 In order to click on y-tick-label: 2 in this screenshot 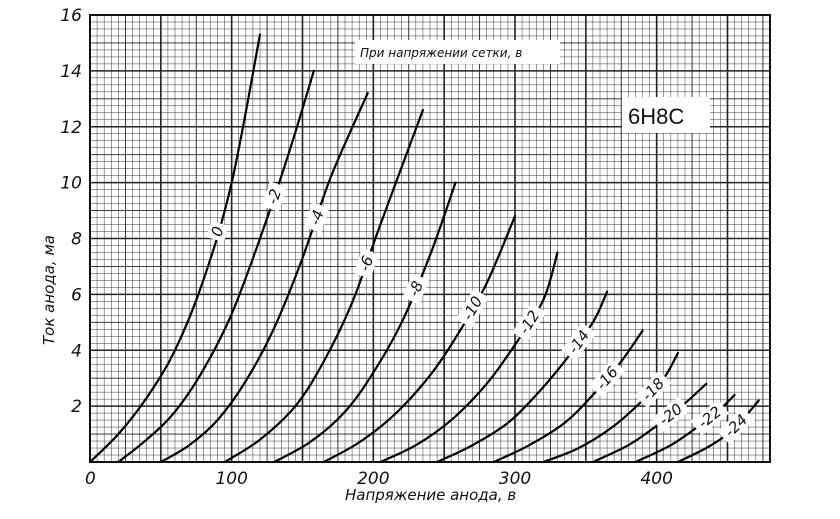, I will do `click(76, 407)`.